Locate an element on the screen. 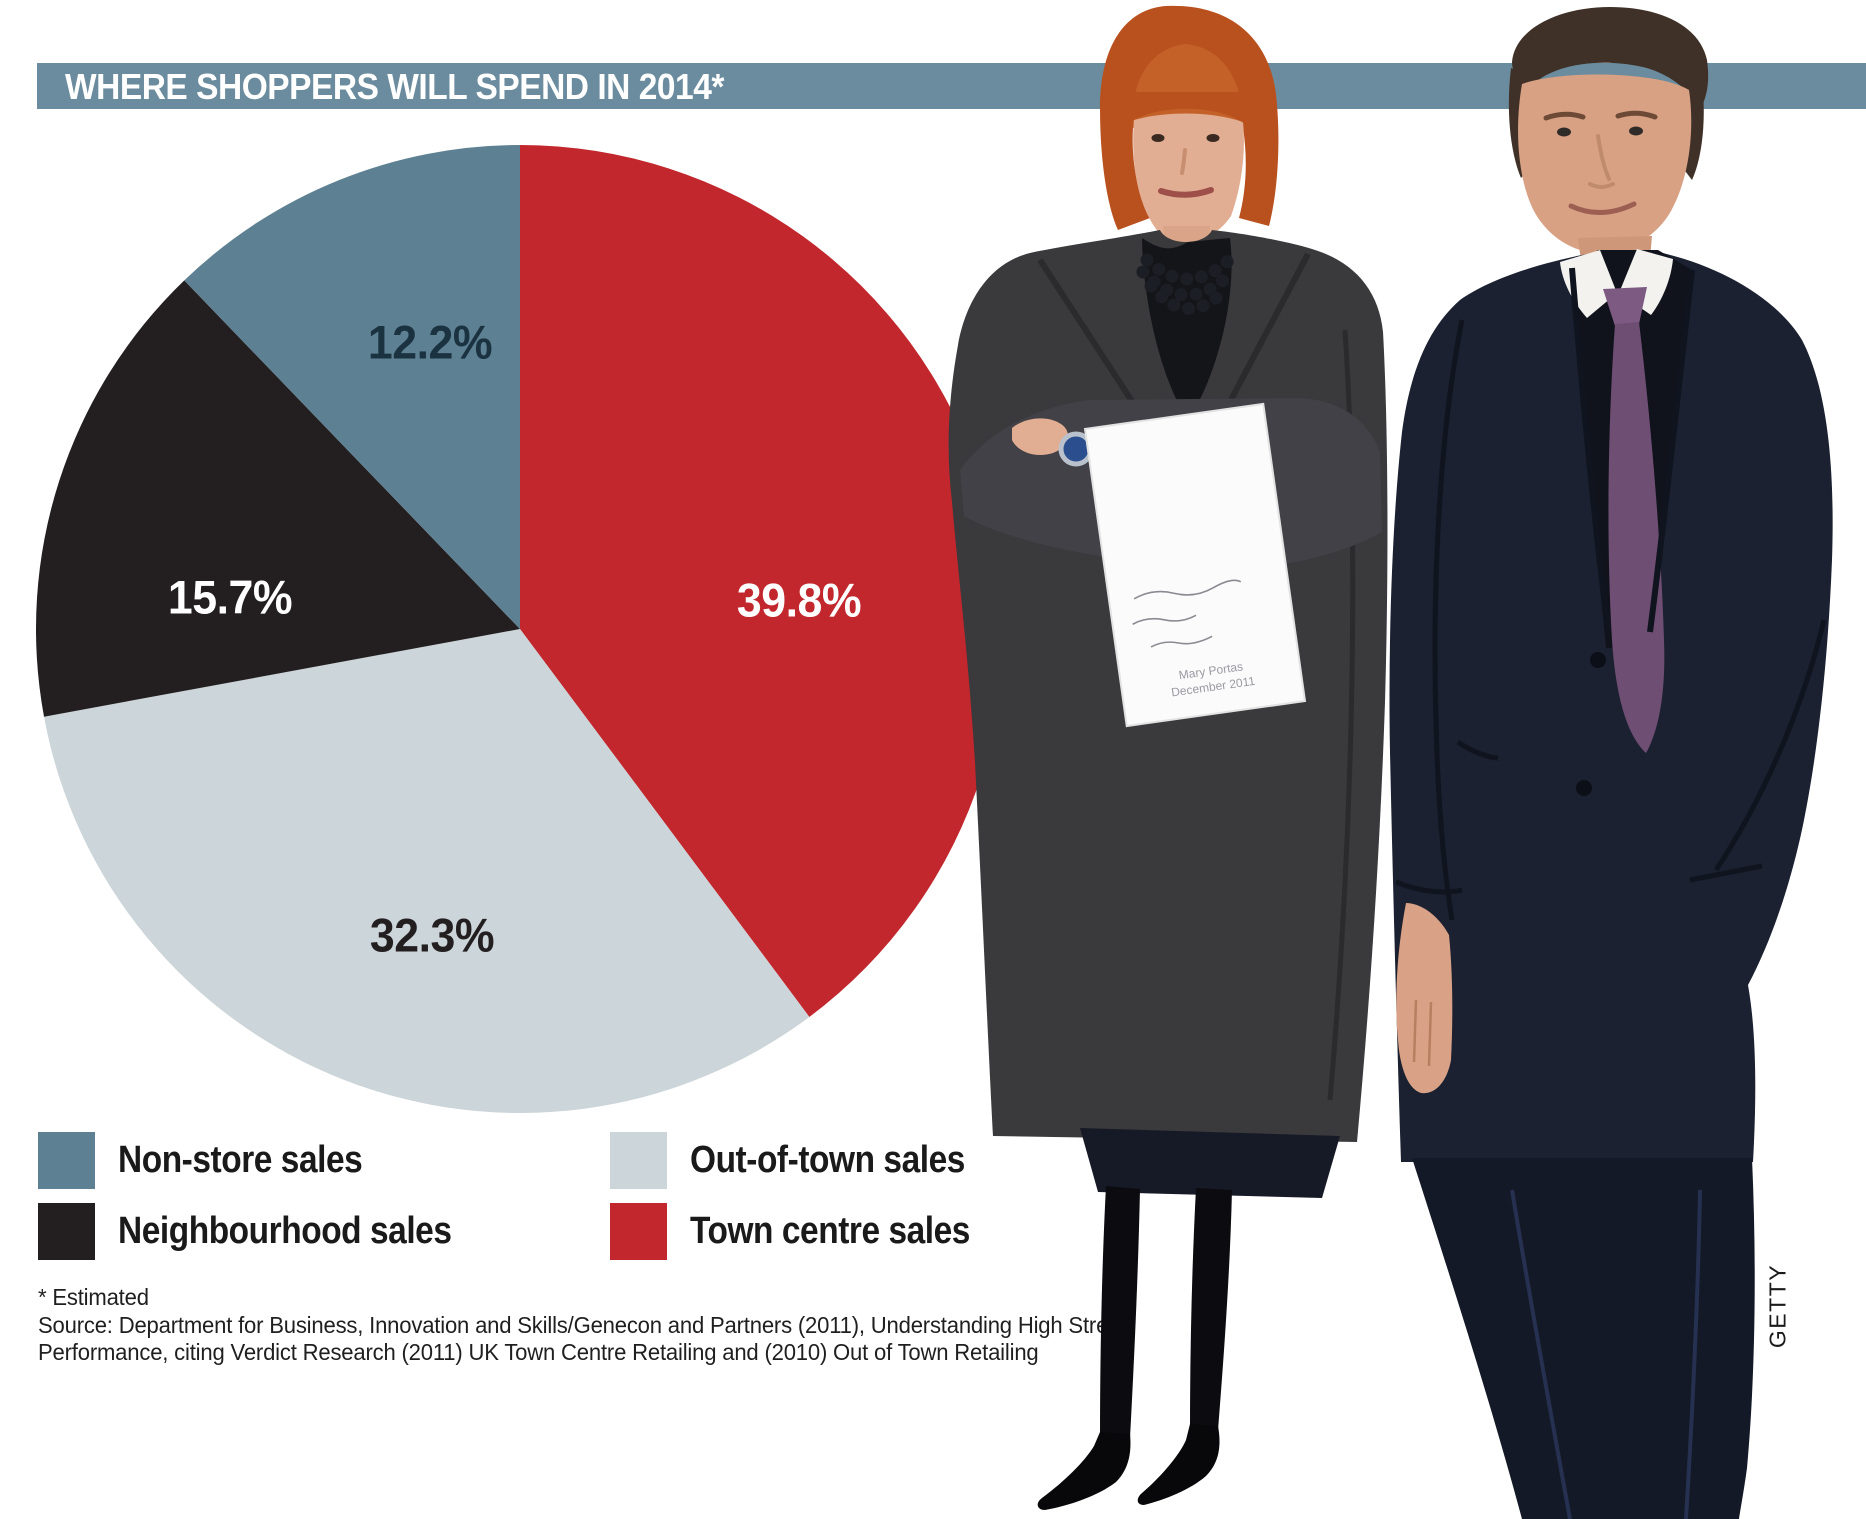 This screenshot has height=1519, width=1866. cameron-arm-fold is located at coordinates (1770, 745).